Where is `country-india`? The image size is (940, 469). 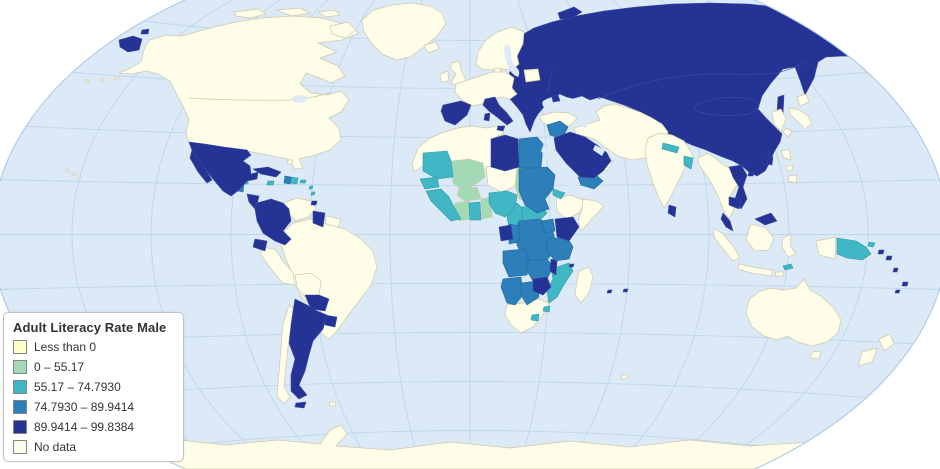
country-india is located at coordinates (669, 170).